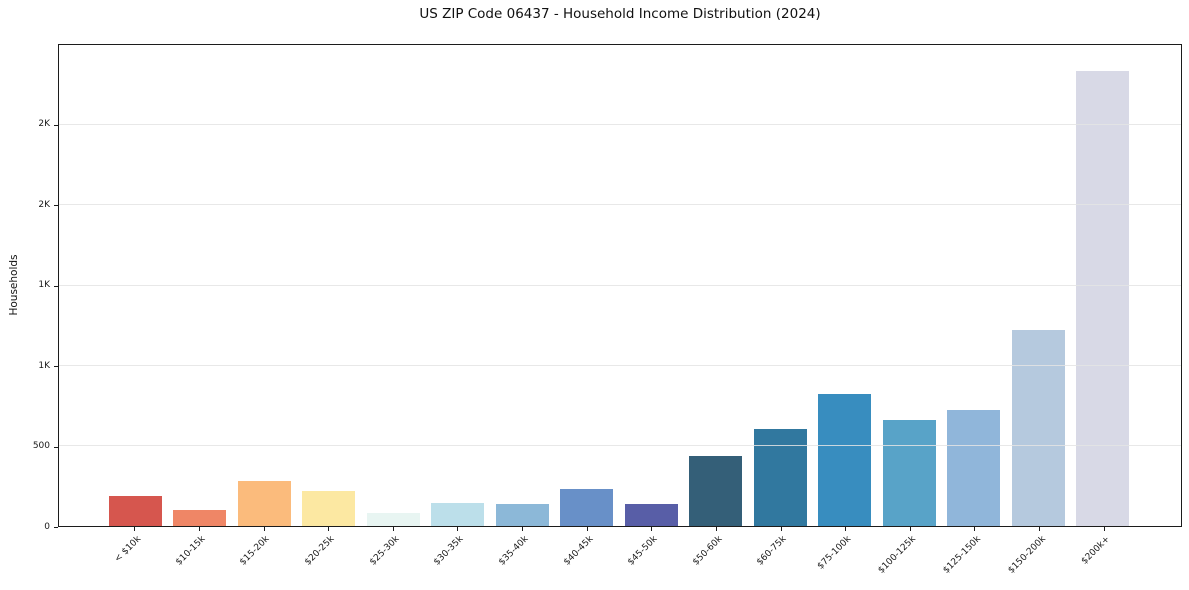 The height and width of the screenshot is (590, 1189). What do you see at coordinates (458, 514) in the screenshot?
I see `bar-$30-35k` at bounding box center [458, 514].